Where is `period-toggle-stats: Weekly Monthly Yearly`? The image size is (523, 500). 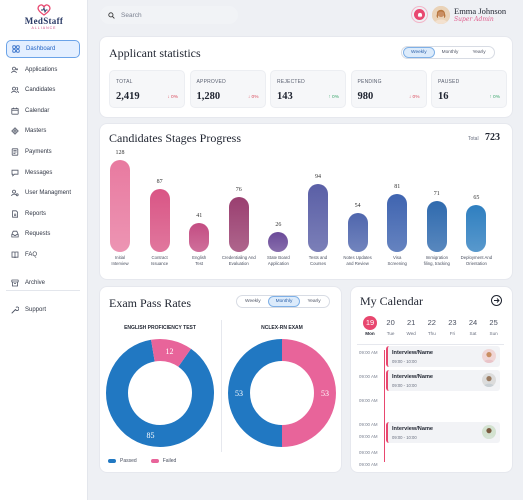
period-toggle-stats: Weekly Monthly Yearly is located at coordinates (448, 52).